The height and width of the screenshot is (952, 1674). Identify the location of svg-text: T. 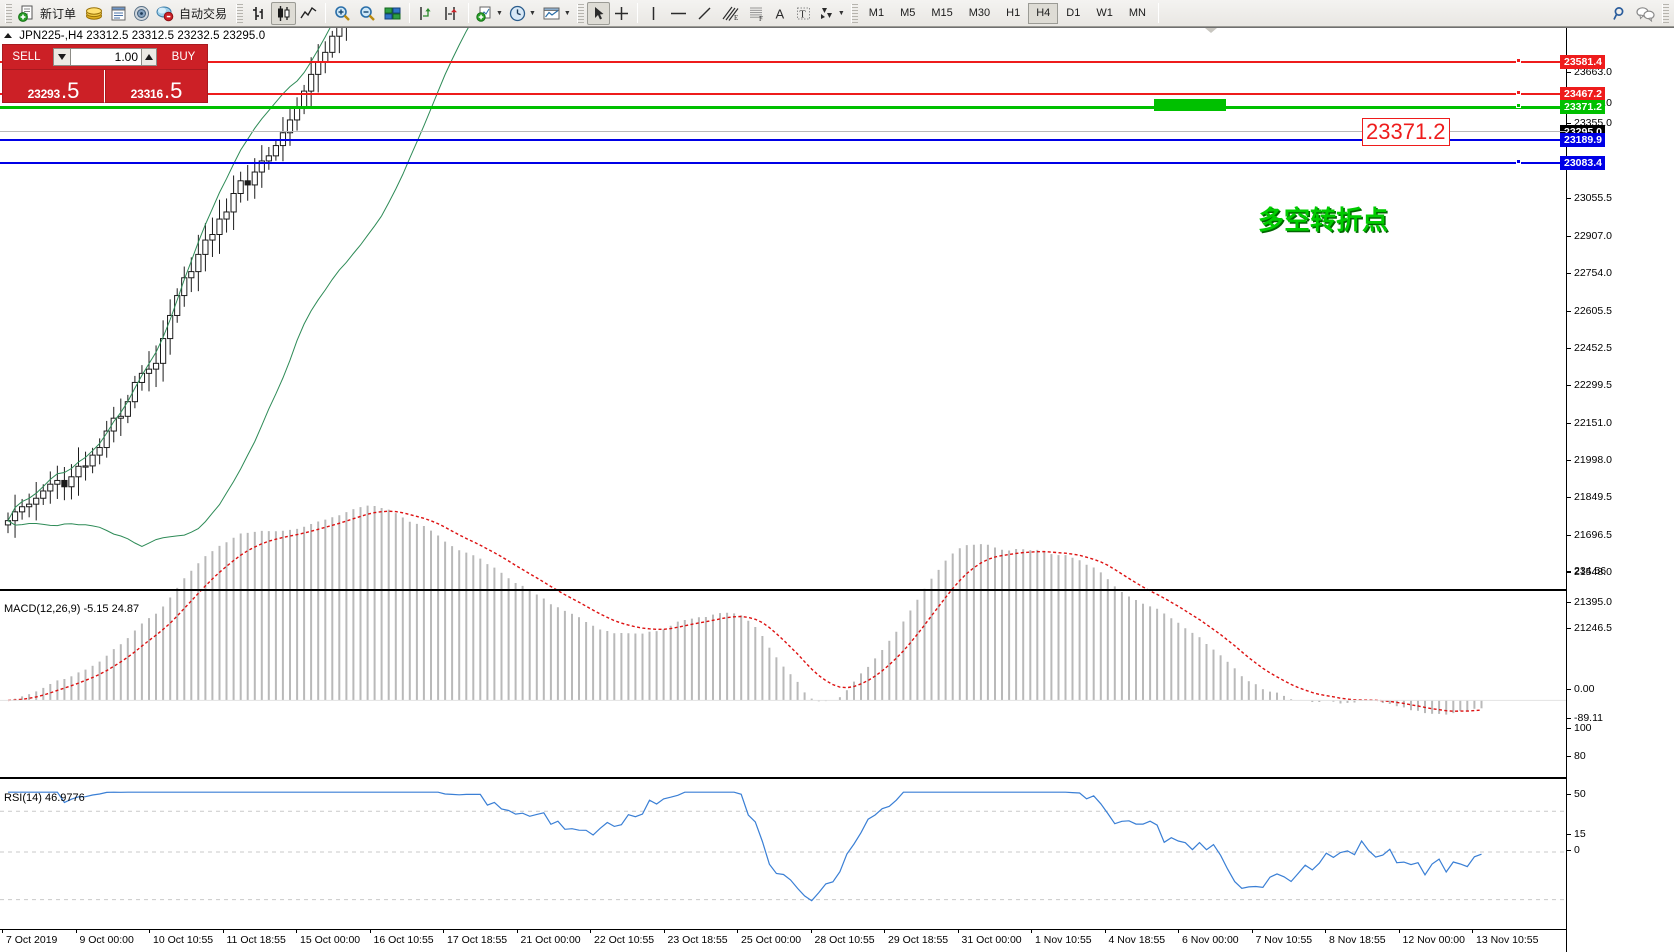
(802, 14).